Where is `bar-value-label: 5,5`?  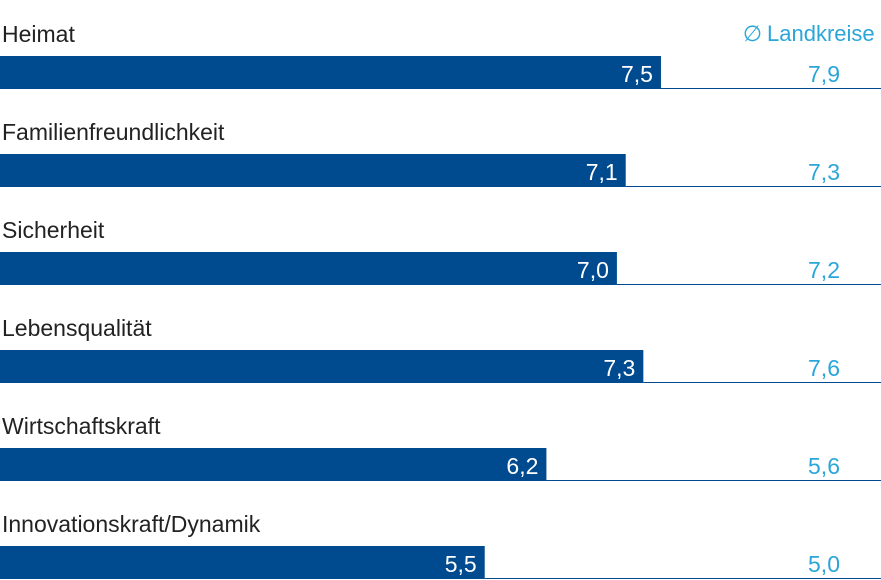
bar-value-label: 5,5 is located at coordinates (461, 564).